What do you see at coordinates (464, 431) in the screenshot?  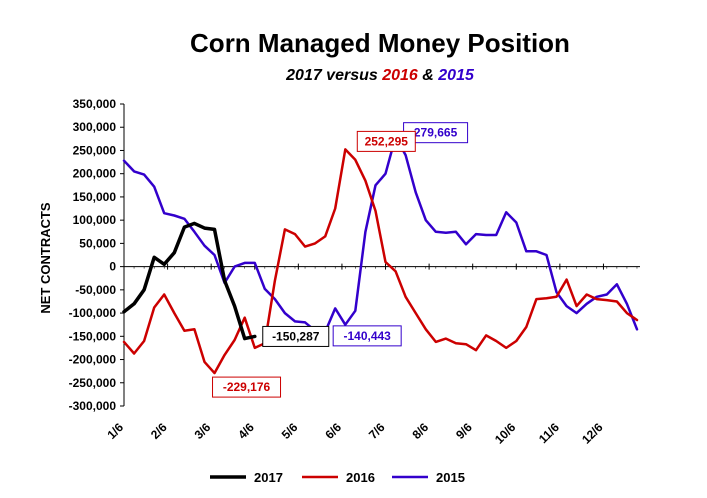 I see `x-tick-label: 9/6` at bounding box center [464, 431].